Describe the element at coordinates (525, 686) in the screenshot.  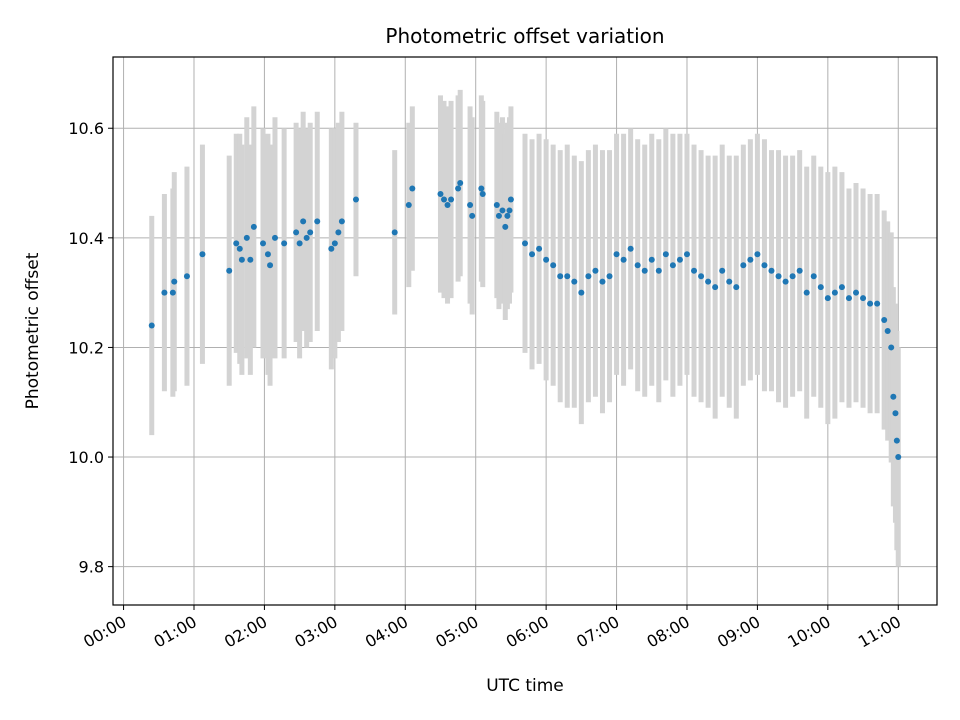
I see `x-axis-label: UTC time` at that location.